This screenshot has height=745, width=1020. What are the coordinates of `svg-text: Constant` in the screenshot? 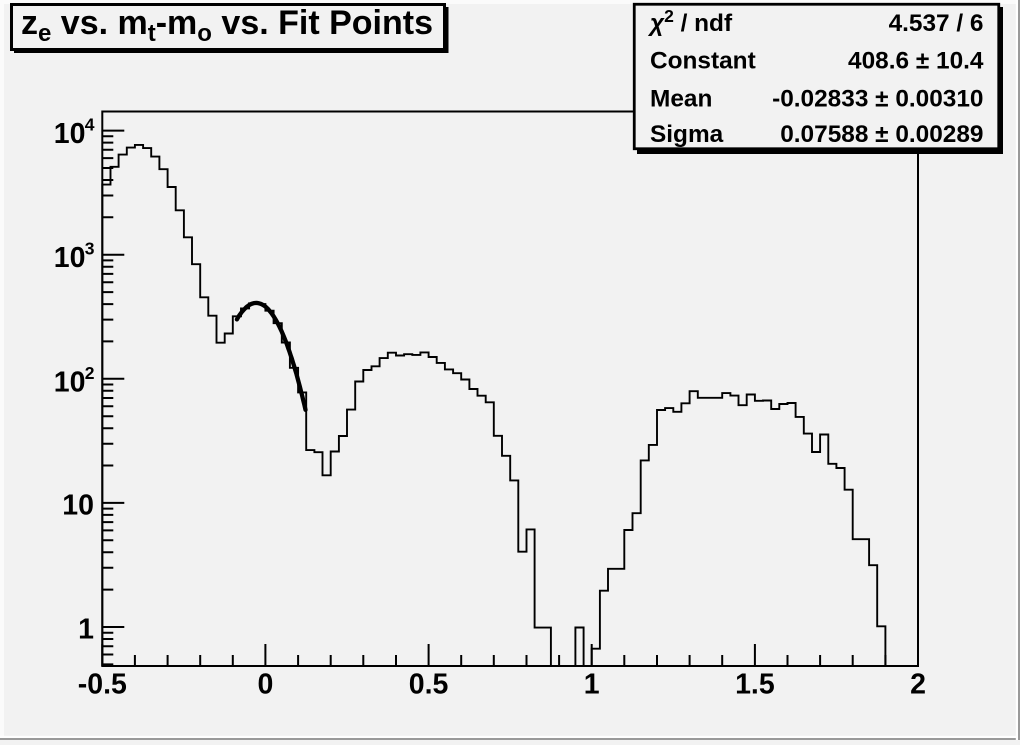 It's located at (703, 60).